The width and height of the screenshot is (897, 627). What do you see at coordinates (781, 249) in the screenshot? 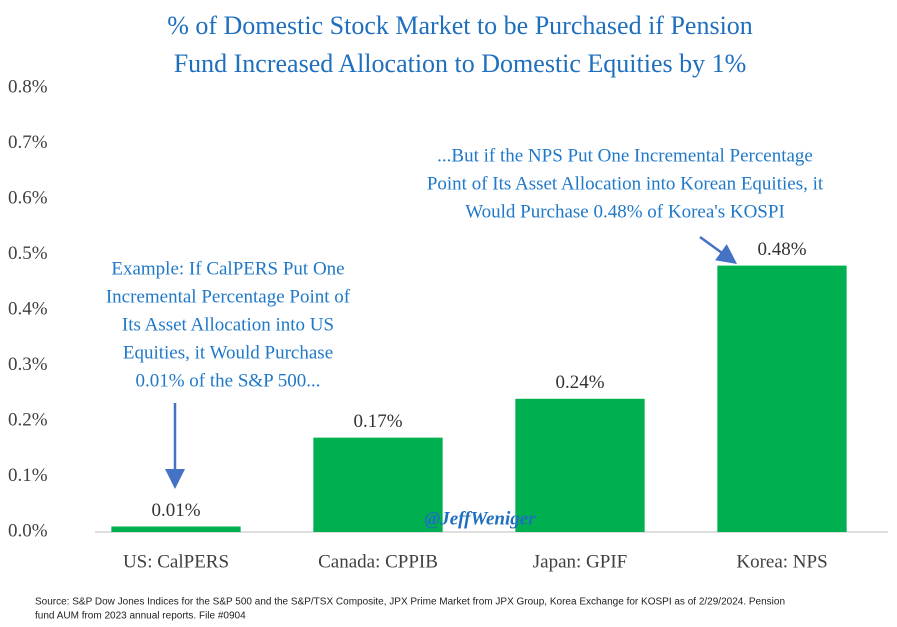
I see `value-label: 0.48%` at bounding box center [781, 249].